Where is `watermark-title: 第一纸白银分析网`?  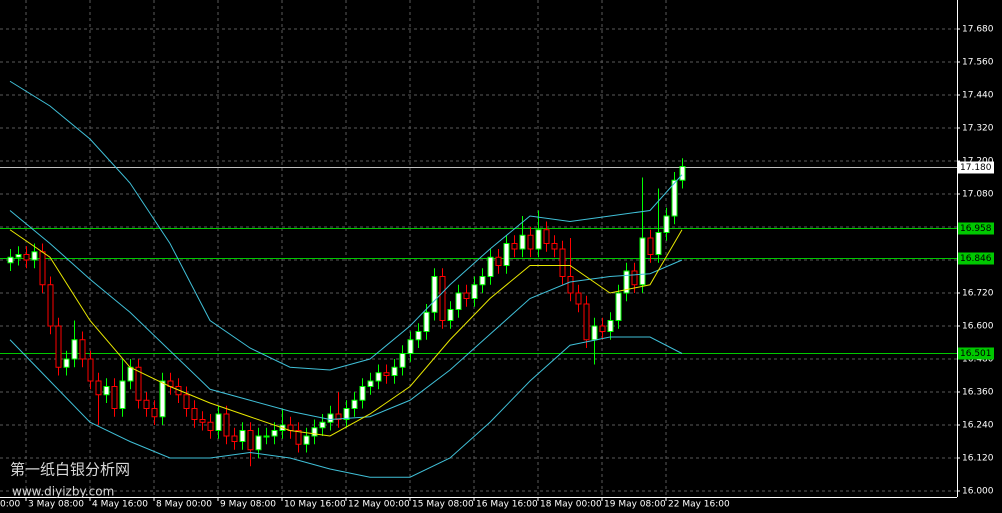
watermark-title: 第一纸白银分析网 is located at coordinates (70, 470).